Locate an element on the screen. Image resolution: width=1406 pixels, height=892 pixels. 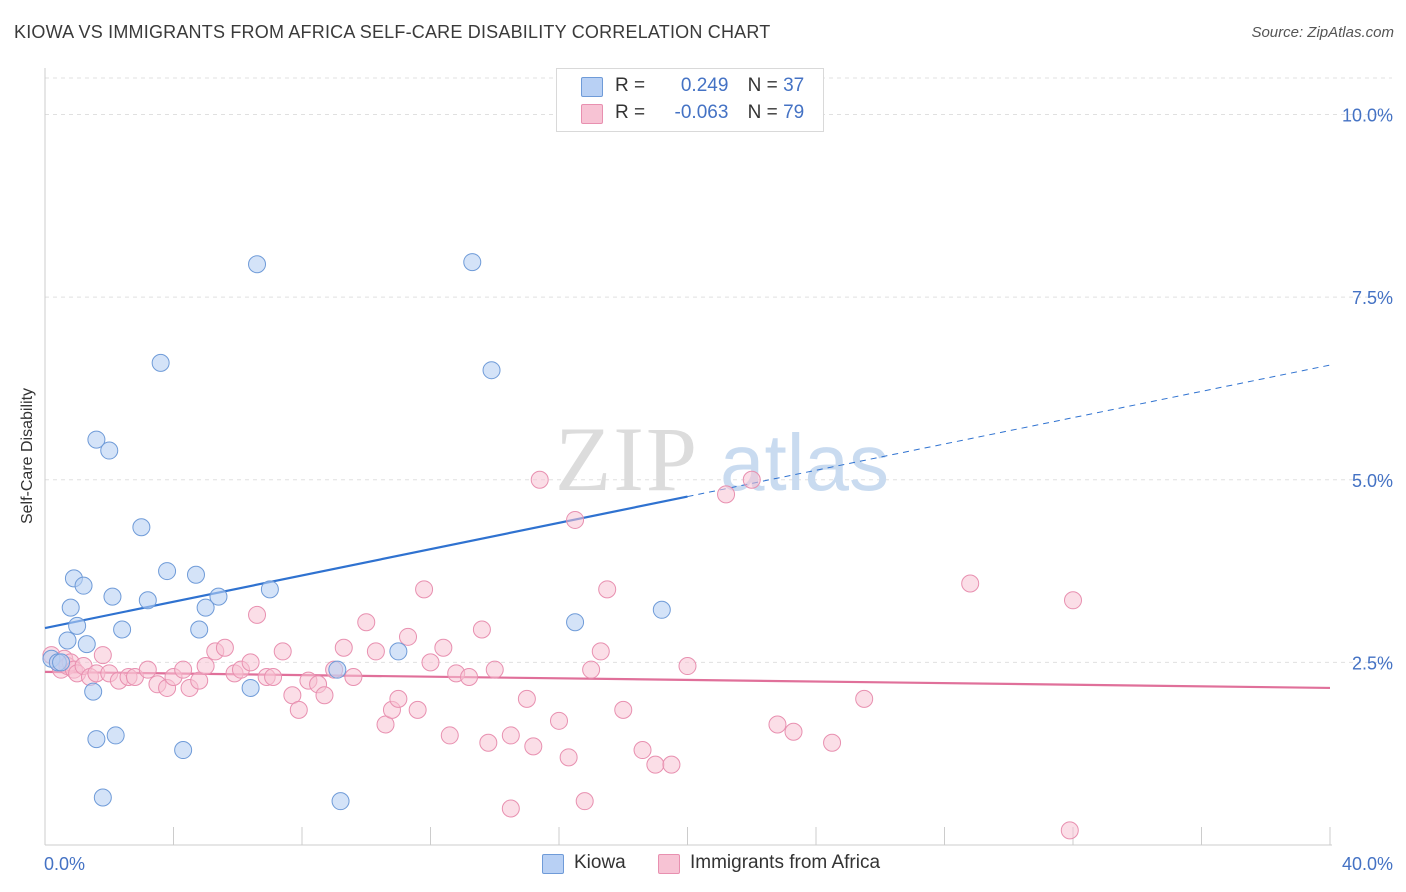
y-tick-label-2: 7.5% is located at coordinates (1372, 298).